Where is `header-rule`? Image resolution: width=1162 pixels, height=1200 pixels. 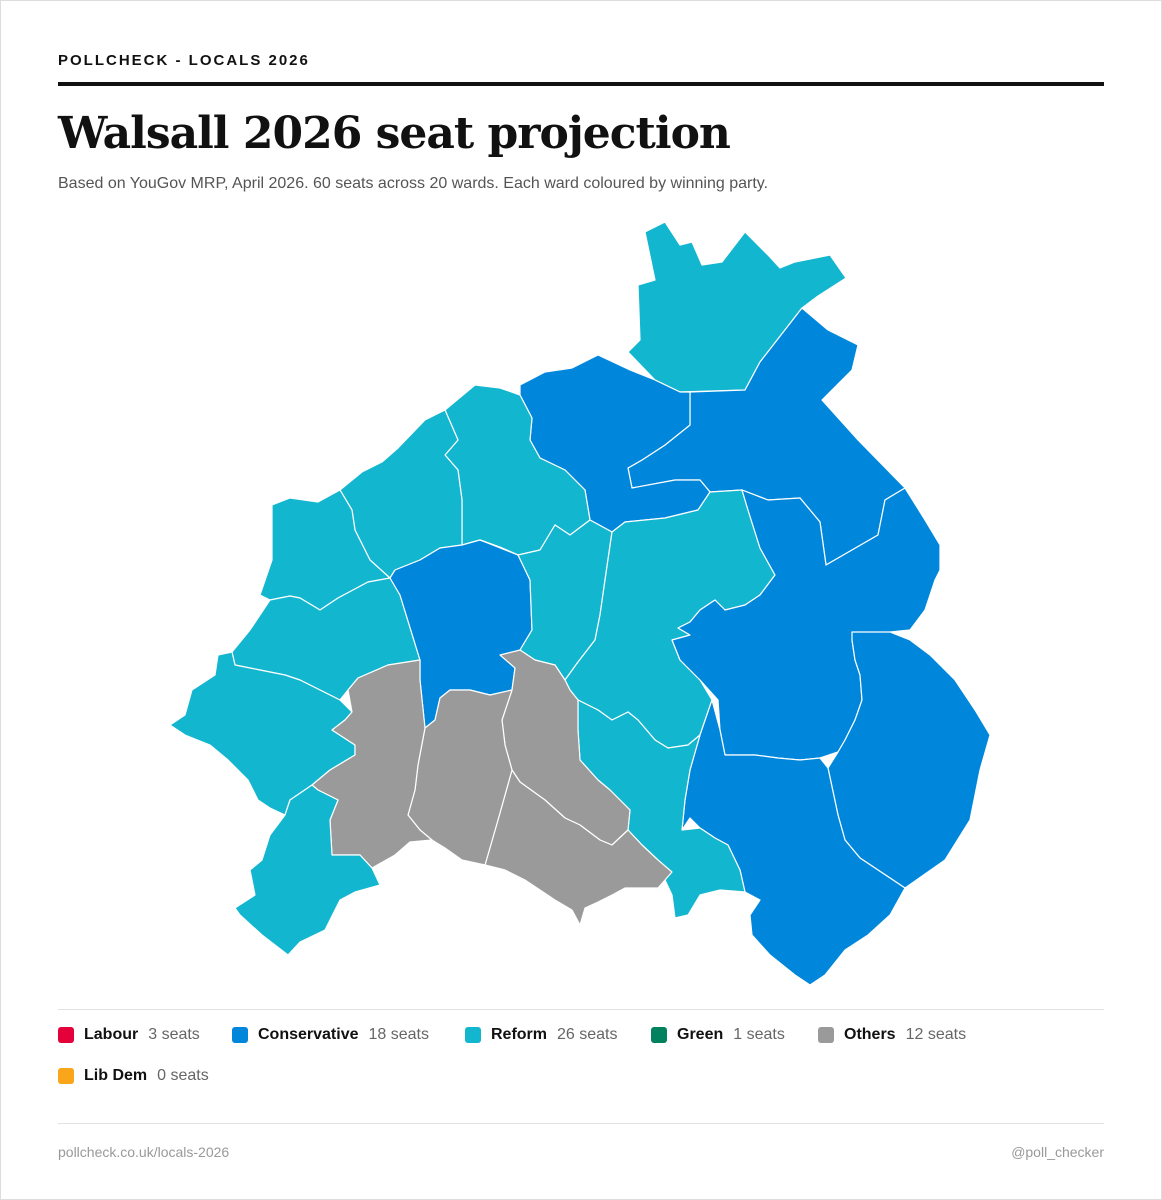
header-rule is located at coordinates (581, 84).